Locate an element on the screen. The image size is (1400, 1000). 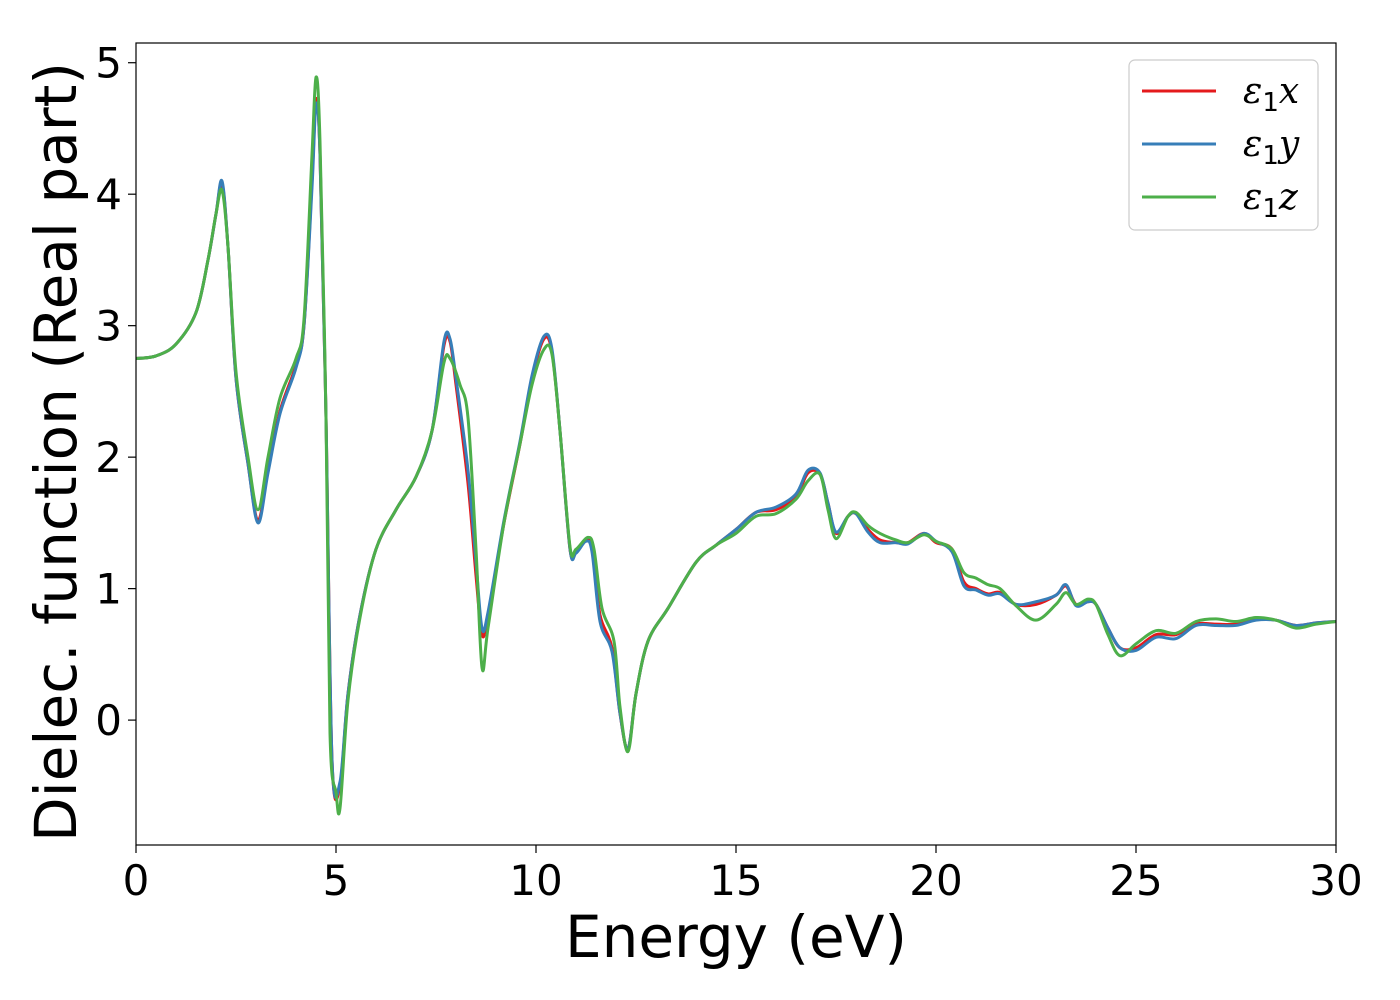
legend: ε1x ε1y ε1z is located at coordinates (1223, 145).